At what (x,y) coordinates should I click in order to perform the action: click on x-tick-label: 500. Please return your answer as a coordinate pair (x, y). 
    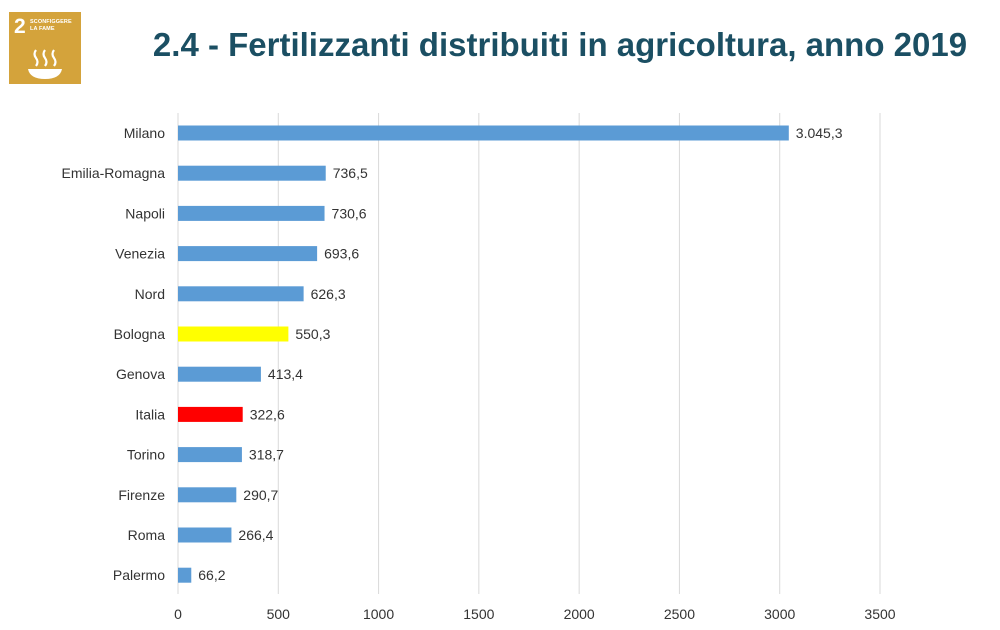
    Looking at the image, I should click on (279, 614).